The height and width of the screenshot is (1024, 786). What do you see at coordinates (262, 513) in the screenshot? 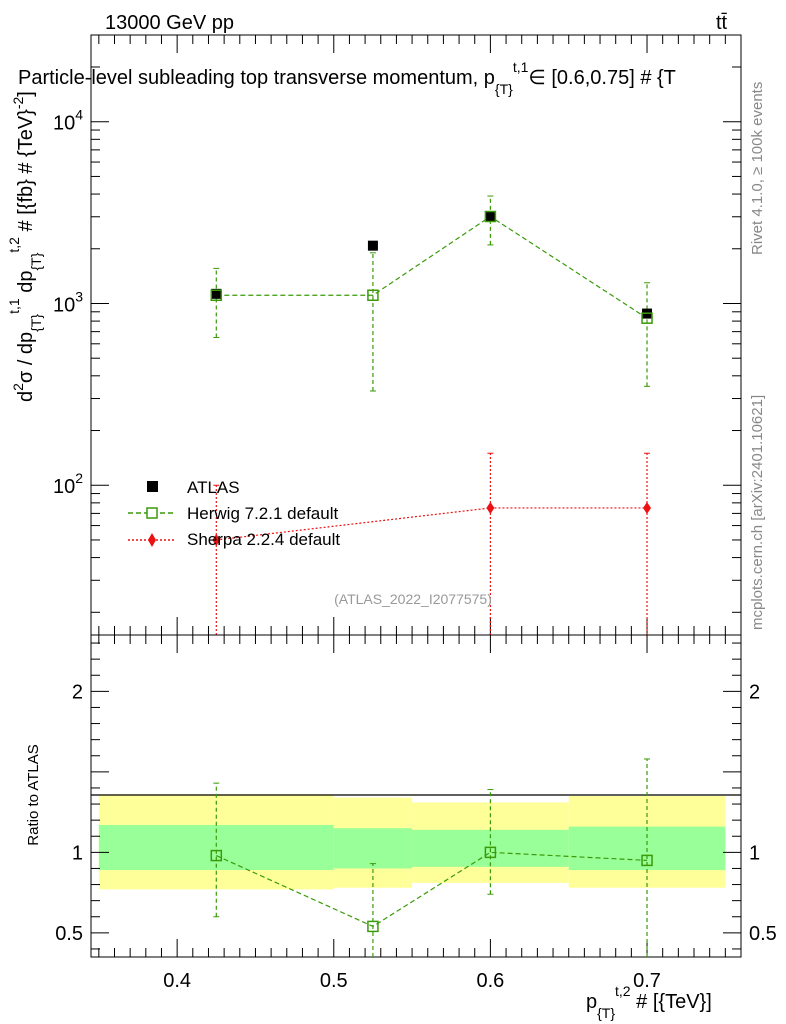
I see `legend-herwig-label: Herwig 7.2.1 default` at bounding box center [262, 513].